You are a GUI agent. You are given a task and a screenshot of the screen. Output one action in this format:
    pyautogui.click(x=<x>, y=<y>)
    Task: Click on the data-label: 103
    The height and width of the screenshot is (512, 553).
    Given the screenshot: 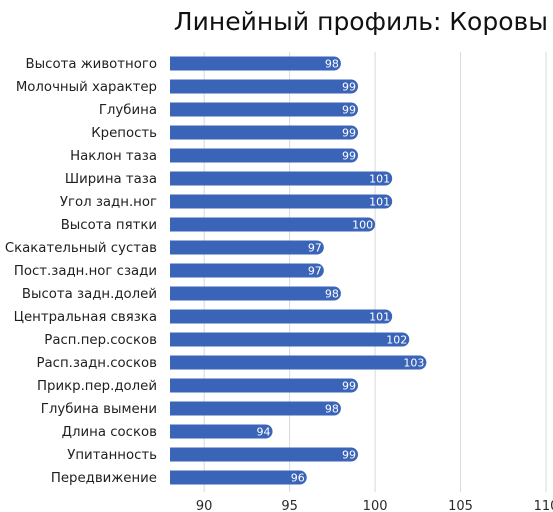 What is the action you would take?
    pyautogui.click(x=413, y=363)
    